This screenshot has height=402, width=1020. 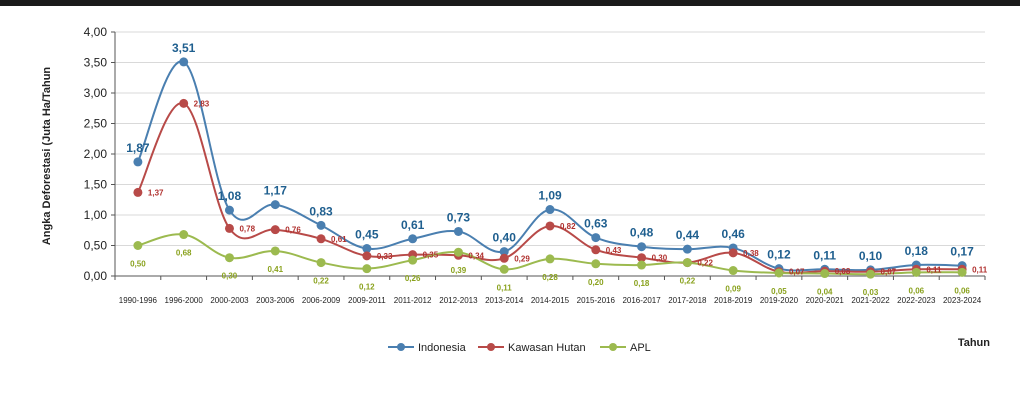 I want to click on data-label: 1,08, so click(x=230, y=196).